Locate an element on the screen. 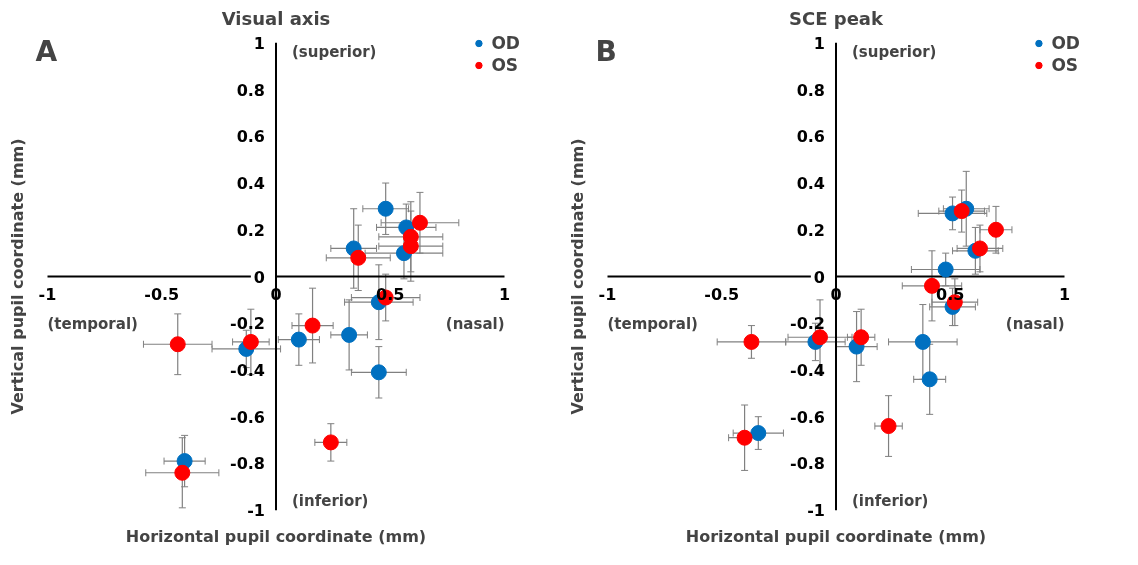 This screenshot has width=1138, height=565. annotation: B is located at coordinates (606, 51).